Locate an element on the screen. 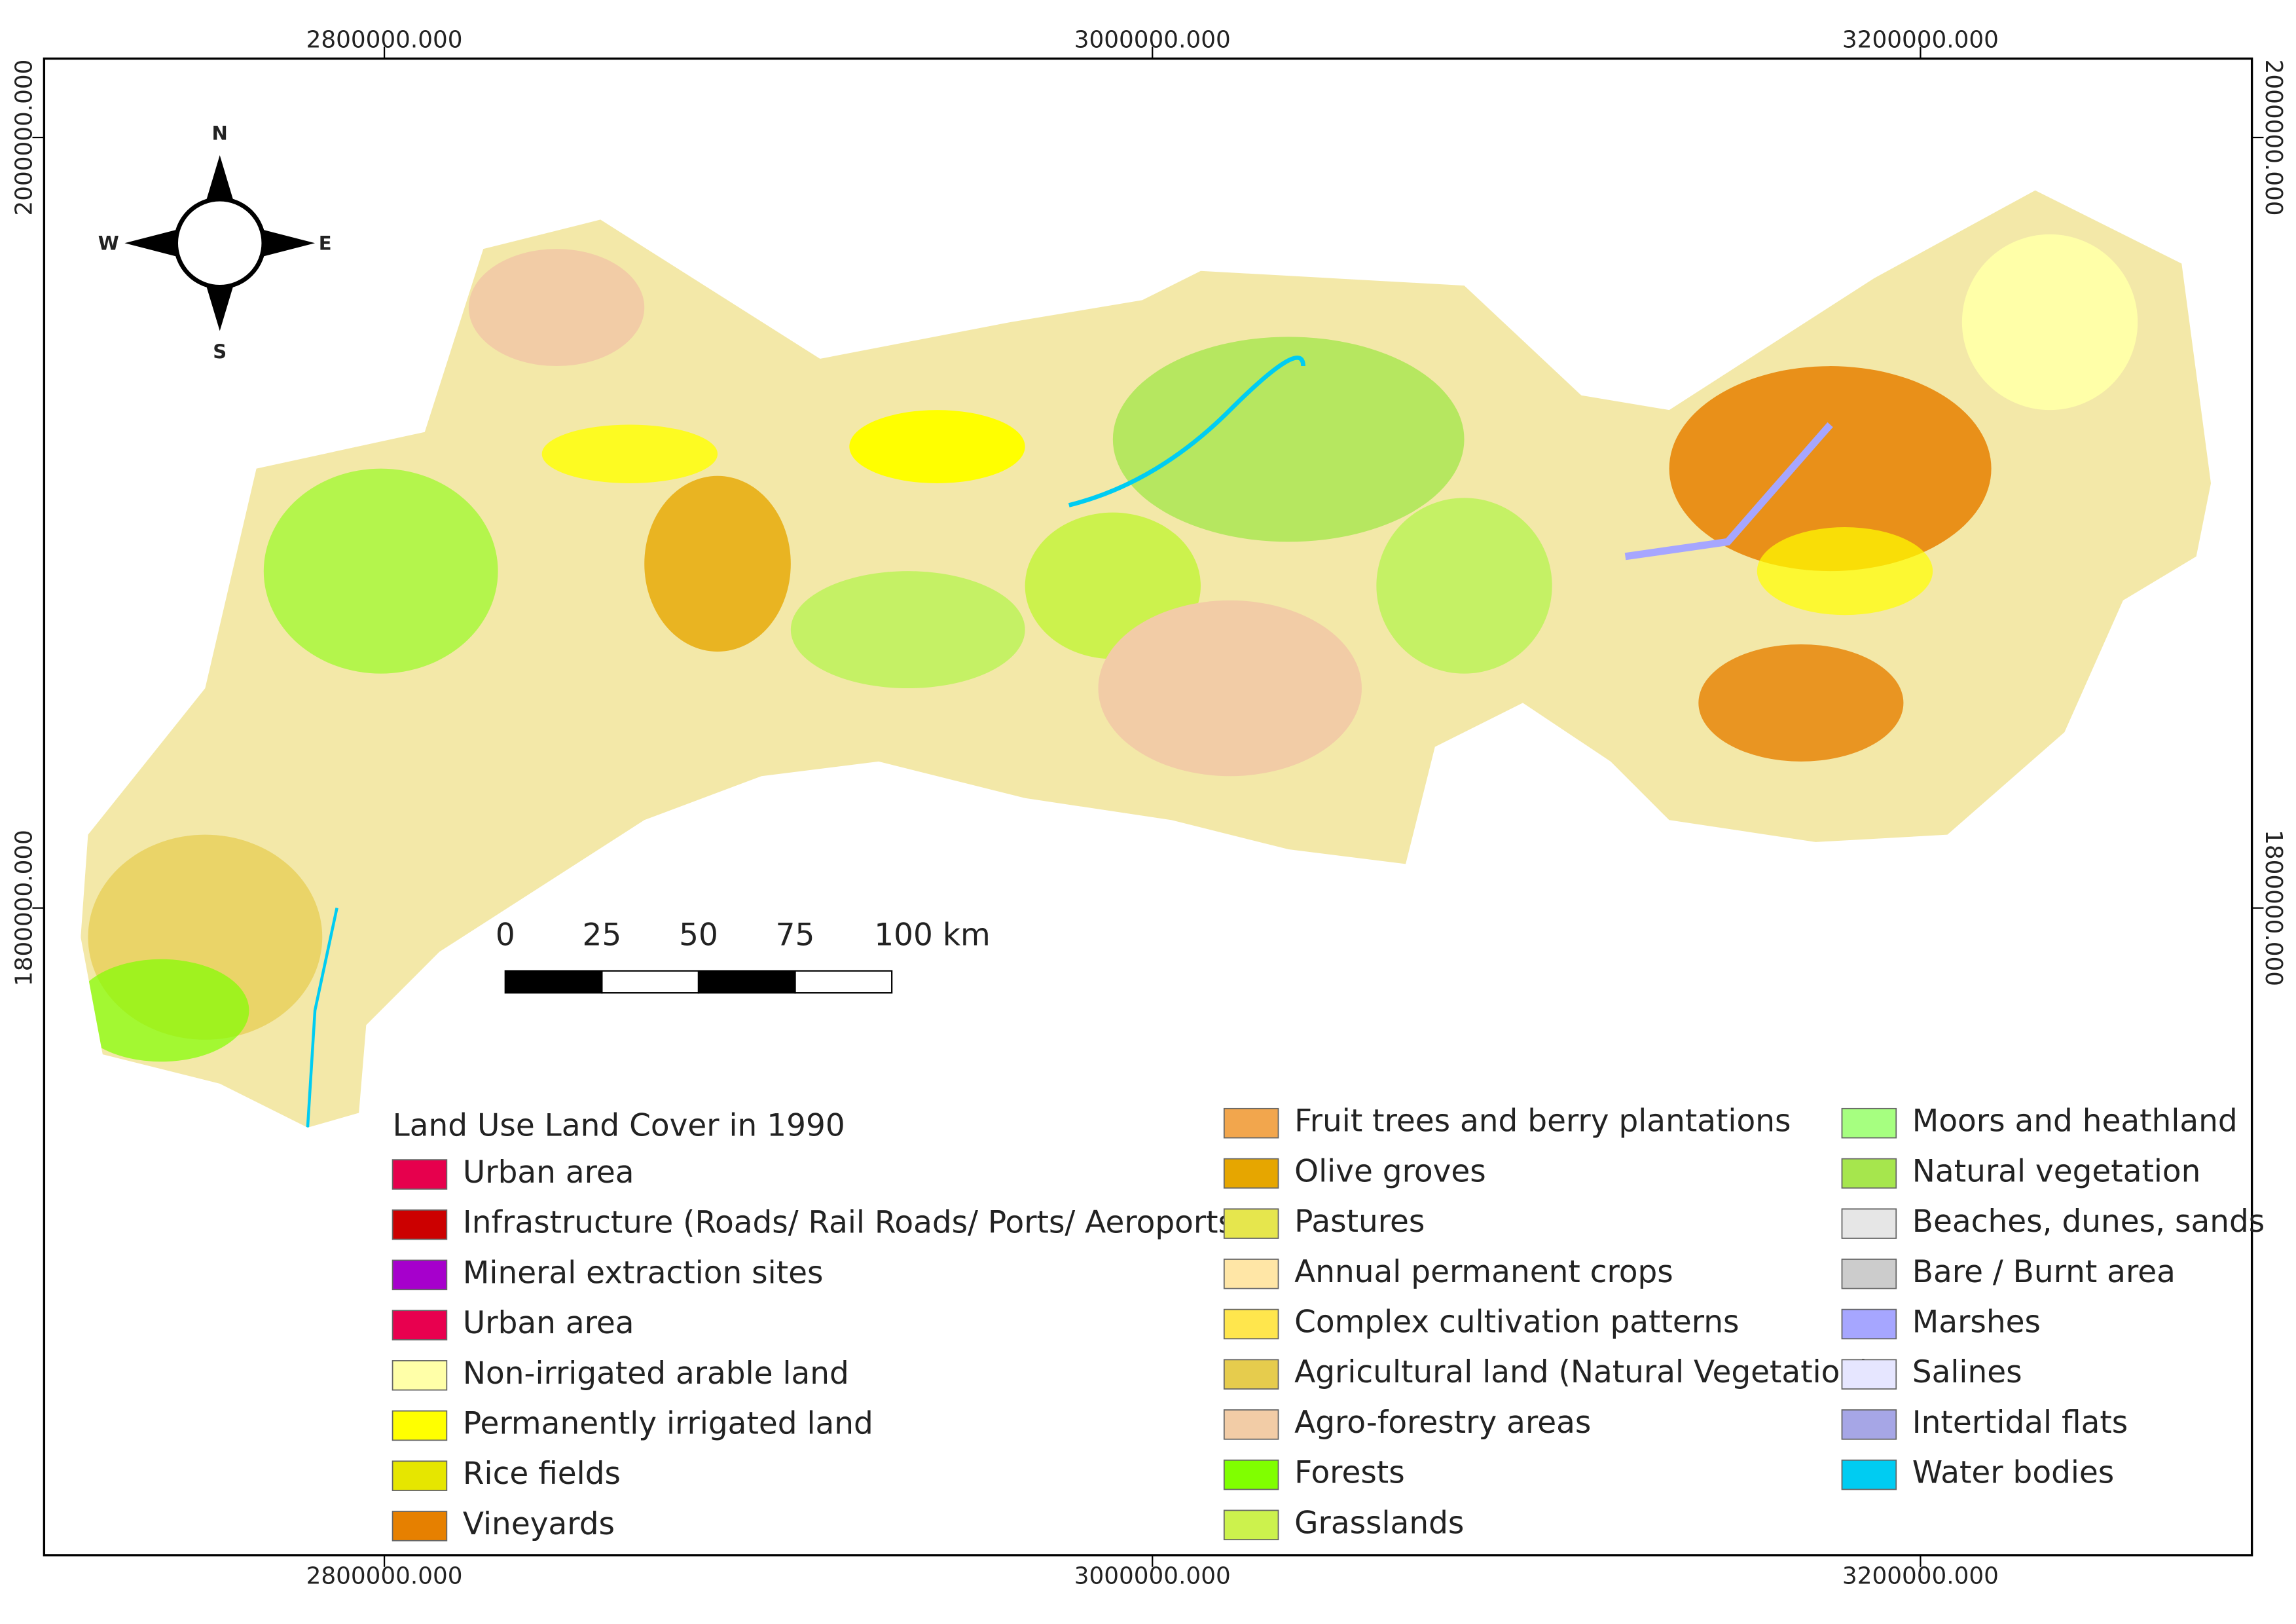  legend-label: Forests is located at coordinates (1349, 1473).